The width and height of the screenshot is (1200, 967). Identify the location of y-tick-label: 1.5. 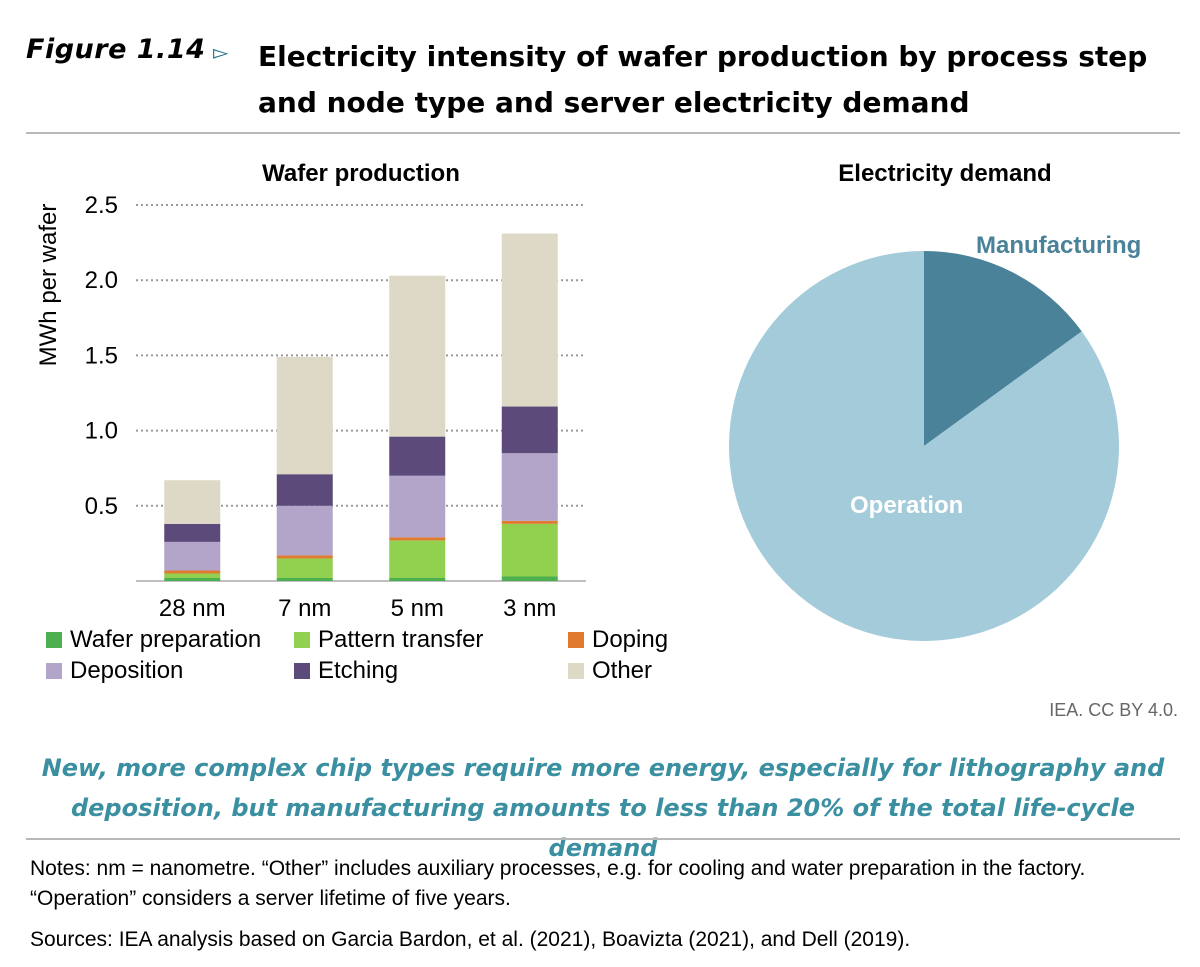
(101, 355).